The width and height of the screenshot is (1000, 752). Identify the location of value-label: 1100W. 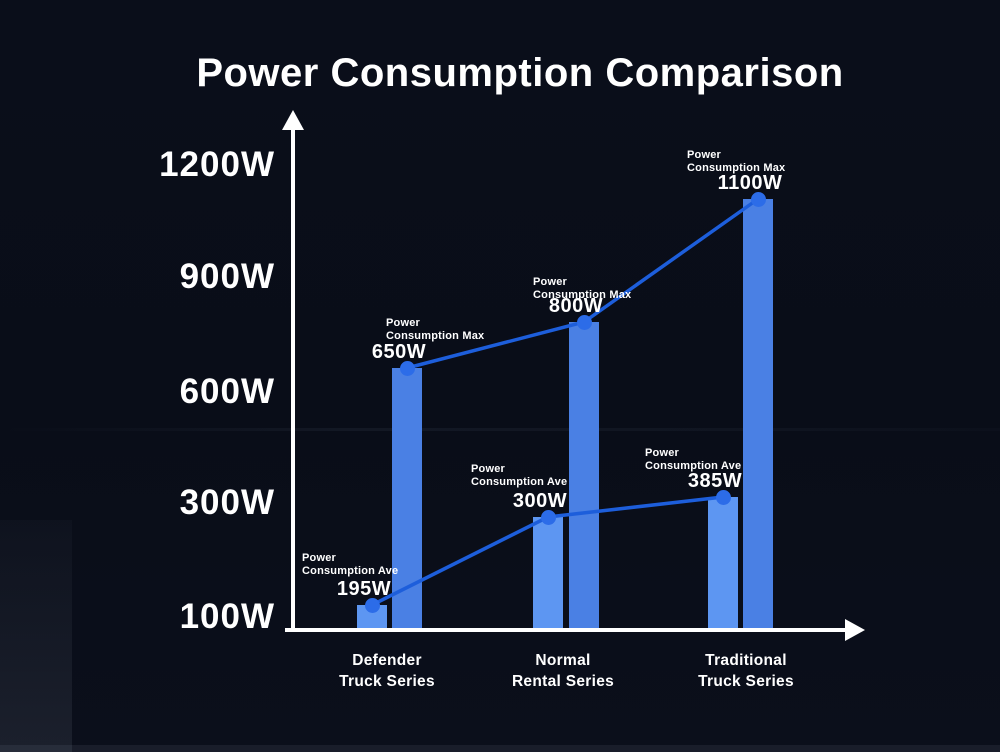
(750, 183).